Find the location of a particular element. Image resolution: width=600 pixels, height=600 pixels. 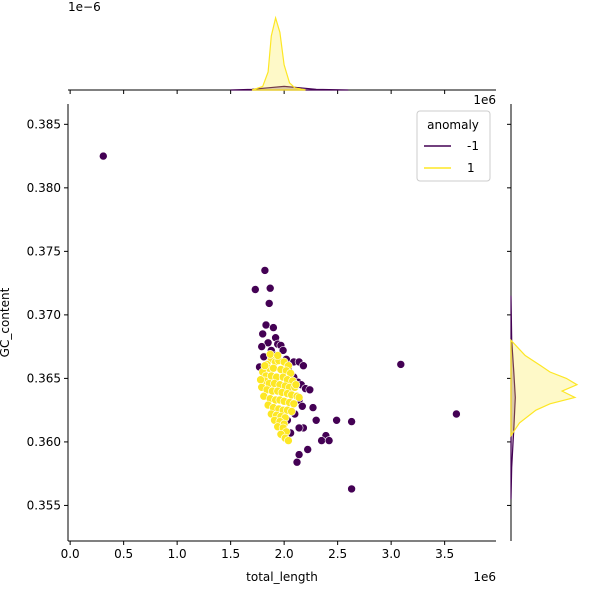

x-axis-label: total_length is located at coordinates (282, 577).